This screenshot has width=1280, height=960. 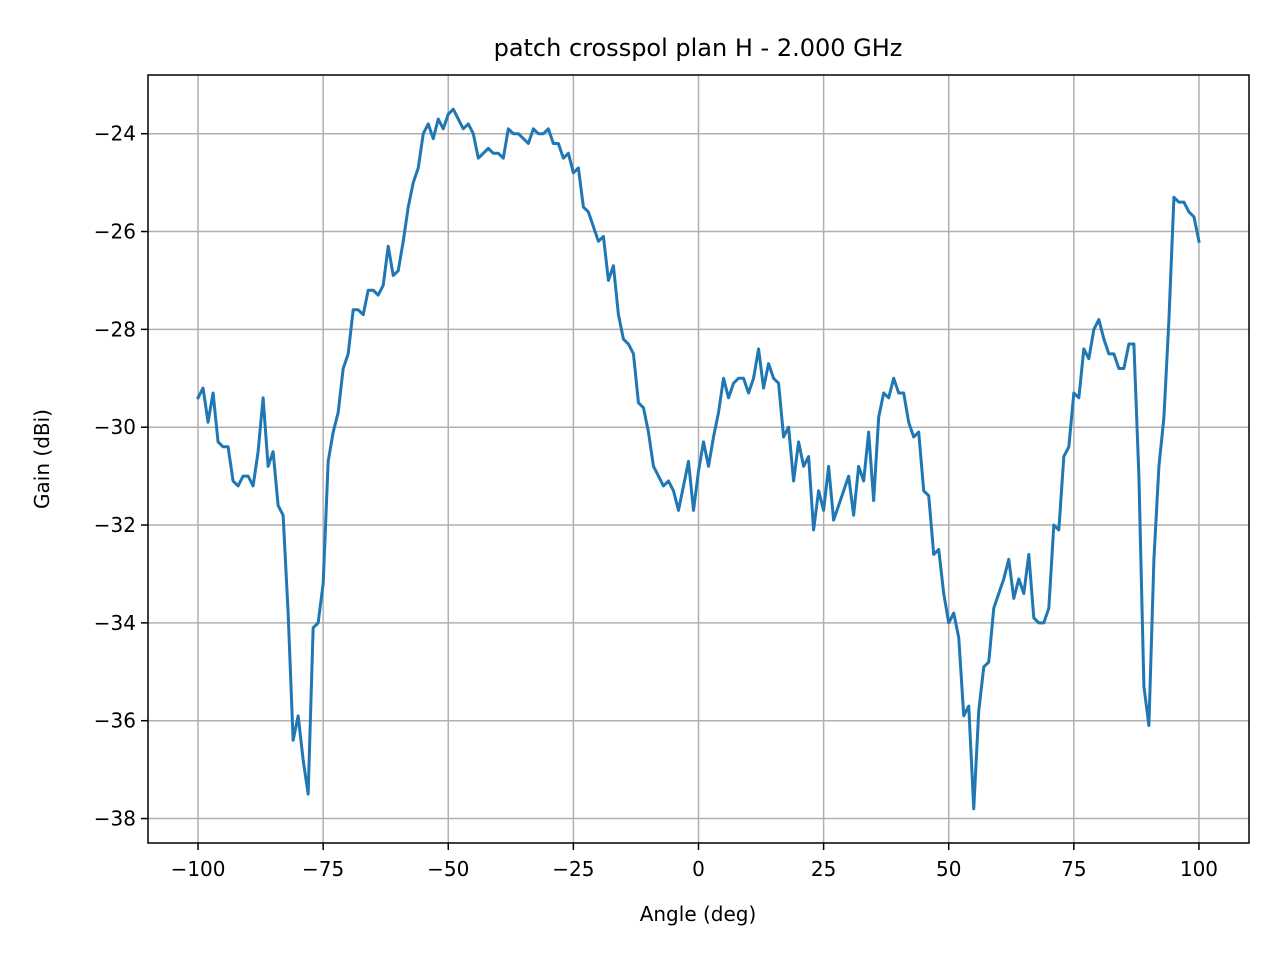 I want to click on y-tick-label: −24, so click(x=115, y=134).